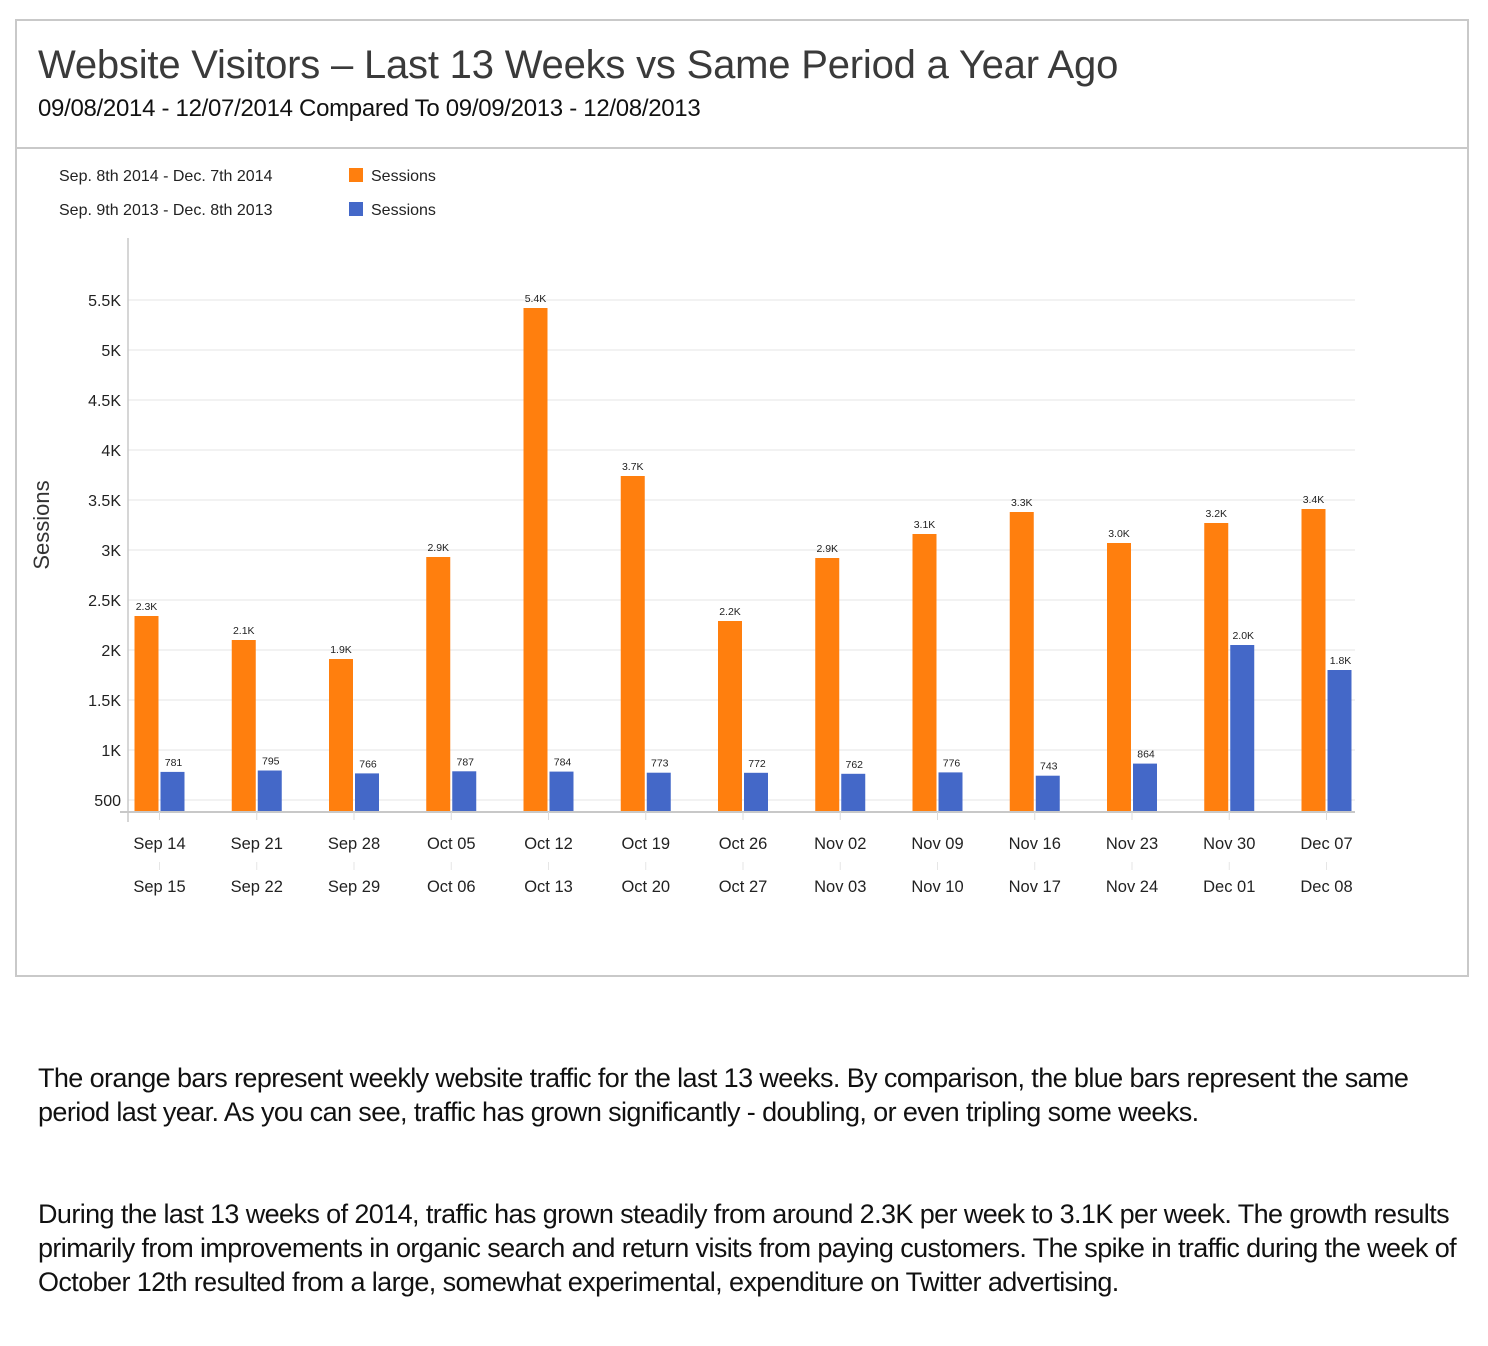  What do you see at coordinates (645, 844) in the screenshot?
I see `x-tick-label: Oct 19` at bounding box center [645, 844].